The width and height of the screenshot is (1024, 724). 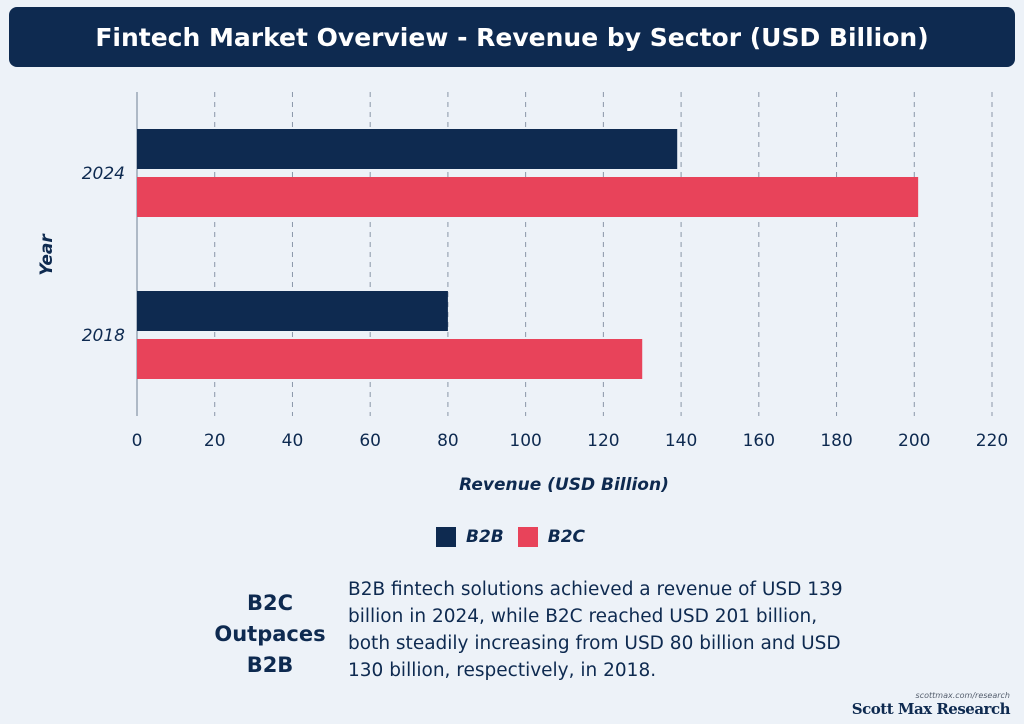 I want to click on y-tick-labels: 2024 2018, so click(x=103, y=255).